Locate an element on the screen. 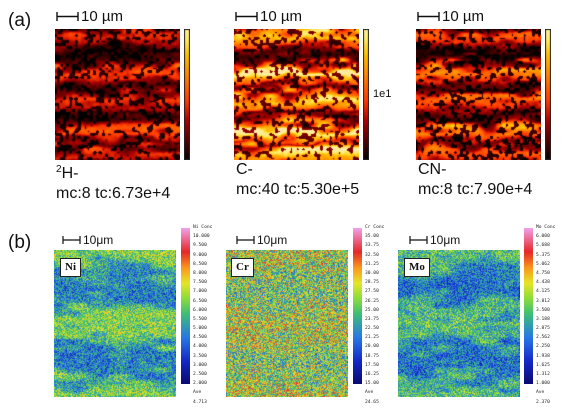 The width and height of the screenshot is (574, 411). colorbar-b3 is located at coordinates (528, 306).